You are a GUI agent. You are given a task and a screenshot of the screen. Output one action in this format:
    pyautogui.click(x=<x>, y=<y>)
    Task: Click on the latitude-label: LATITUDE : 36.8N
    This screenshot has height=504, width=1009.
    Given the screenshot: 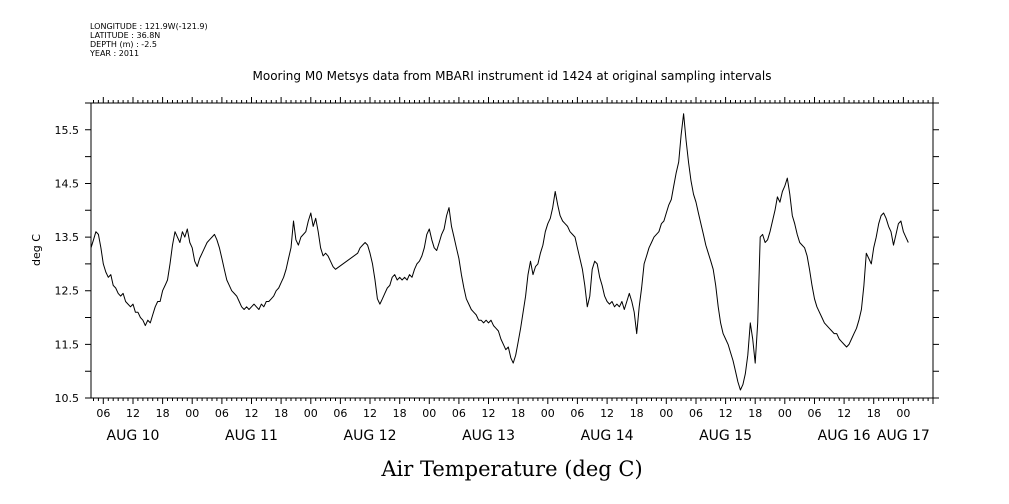 What is the action you would take?
    pyautogui.click(x=125, y=35)
    